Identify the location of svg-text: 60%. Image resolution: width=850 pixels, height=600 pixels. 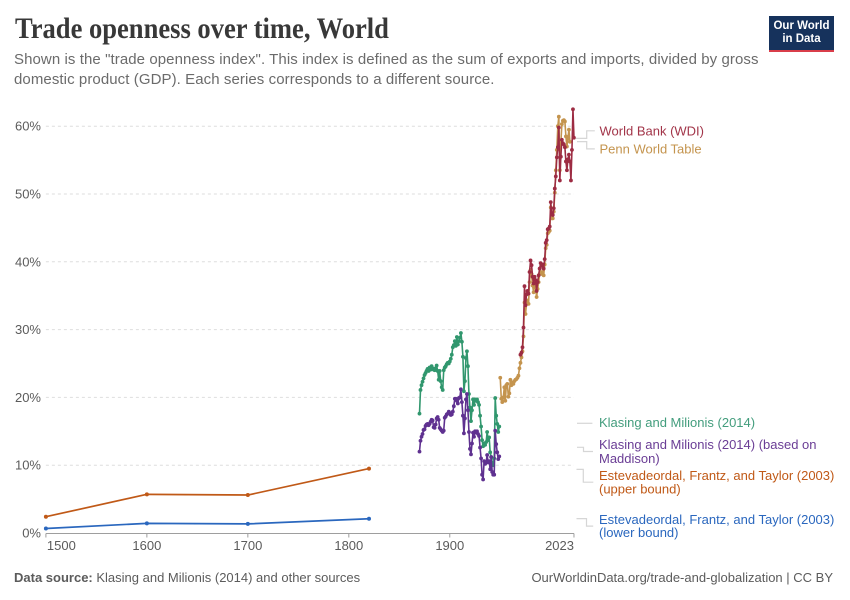
(28, 126).